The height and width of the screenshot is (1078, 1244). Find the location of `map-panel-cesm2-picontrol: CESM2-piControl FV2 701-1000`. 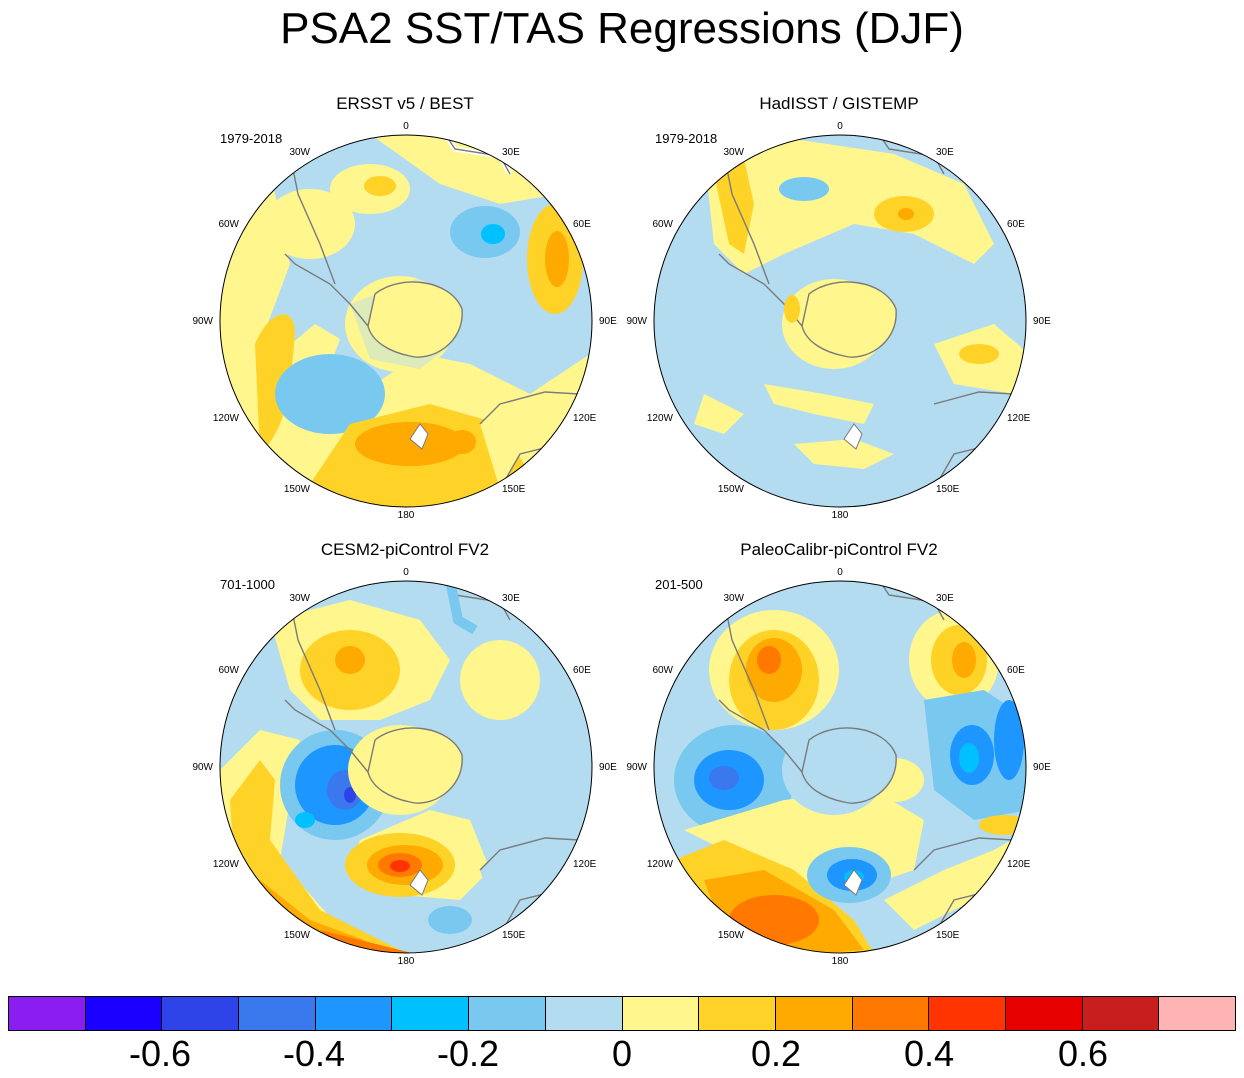

map-panel-cesm2-picontrol: CESM2-piControl FV2 701-1000 is located at coordinates (404, 755).